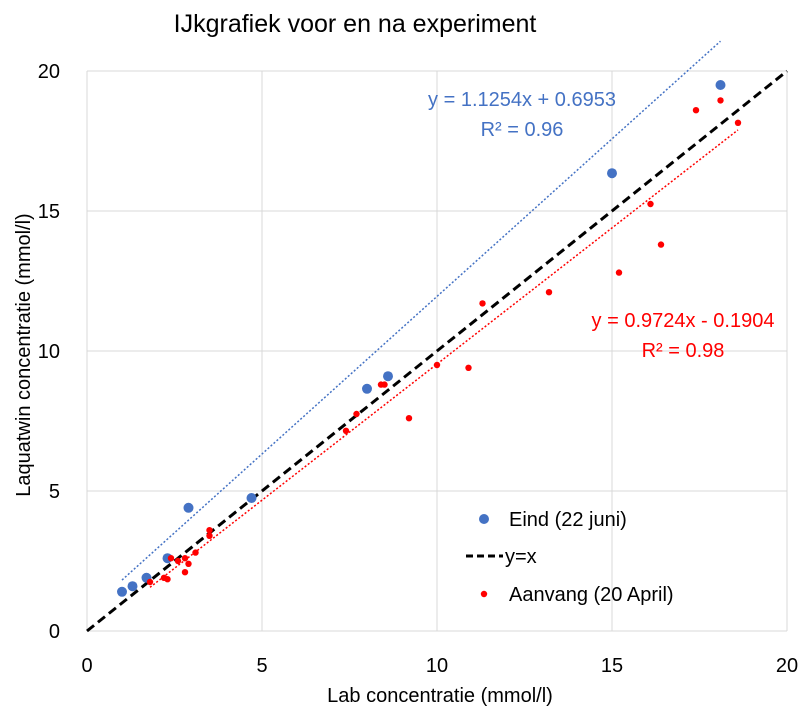  I want to click on blue-trendline-equation: y = 1.1254x + 0.6953, so click(522, 100).